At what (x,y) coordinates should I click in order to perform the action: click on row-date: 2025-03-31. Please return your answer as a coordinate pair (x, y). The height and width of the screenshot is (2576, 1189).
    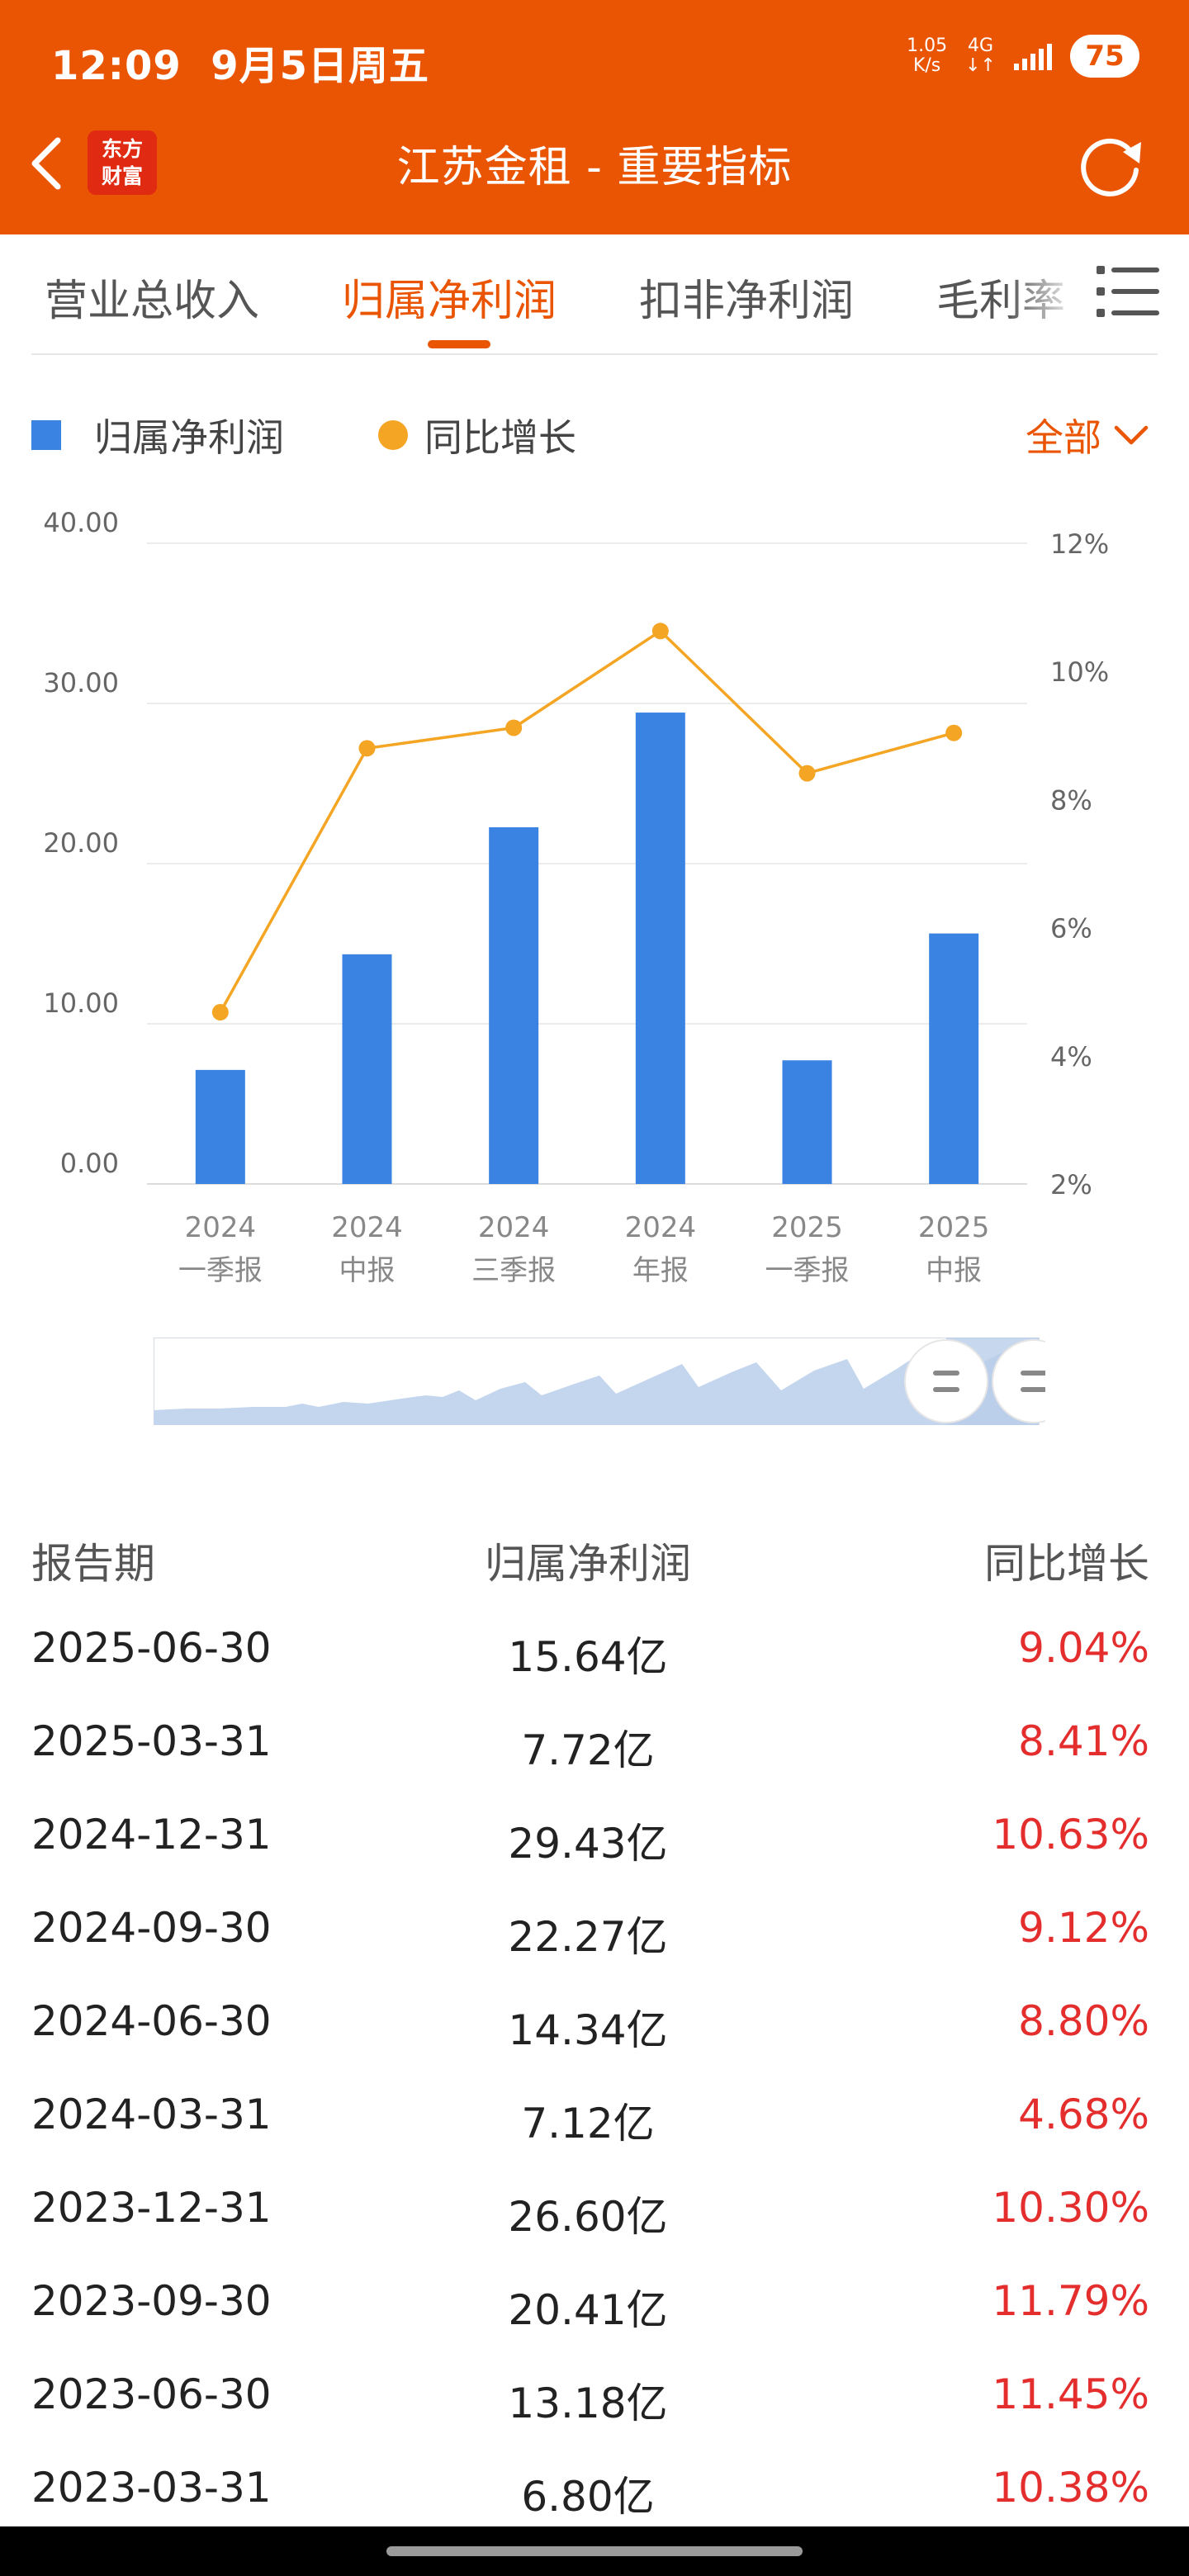
    Looking at the image, I should click on (151, 1741).